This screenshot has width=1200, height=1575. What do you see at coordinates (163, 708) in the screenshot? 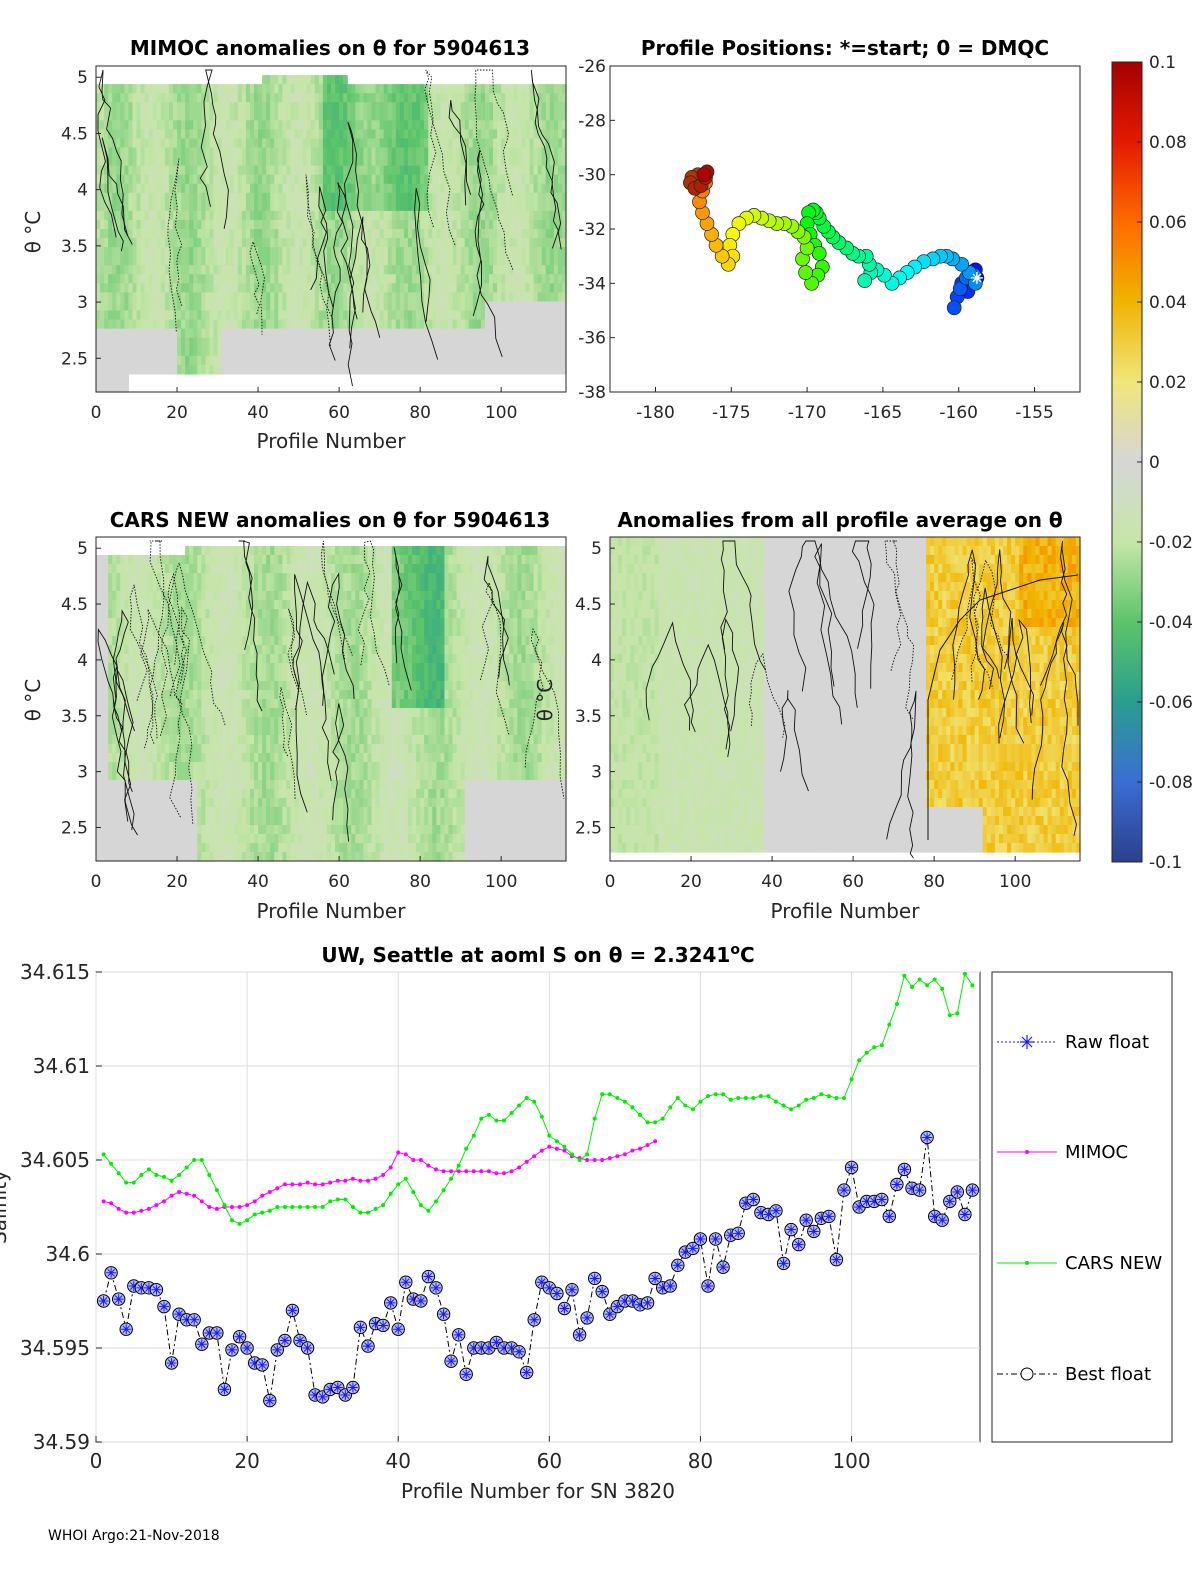
I see `cars-col` at bounding box center [163, 708].